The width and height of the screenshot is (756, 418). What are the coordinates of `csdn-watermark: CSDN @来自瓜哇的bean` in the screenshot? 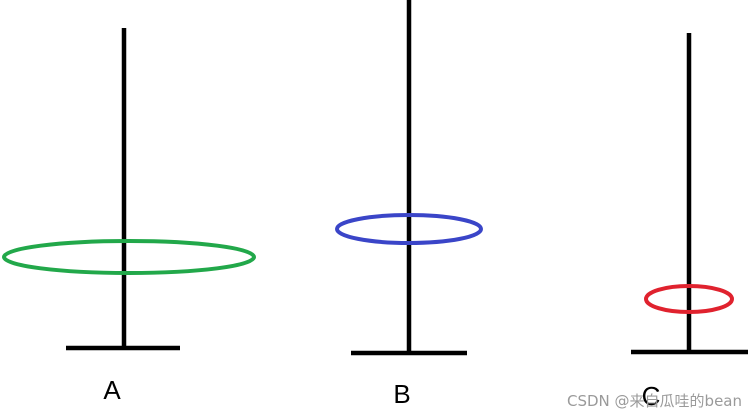 It's located at (654, 401).